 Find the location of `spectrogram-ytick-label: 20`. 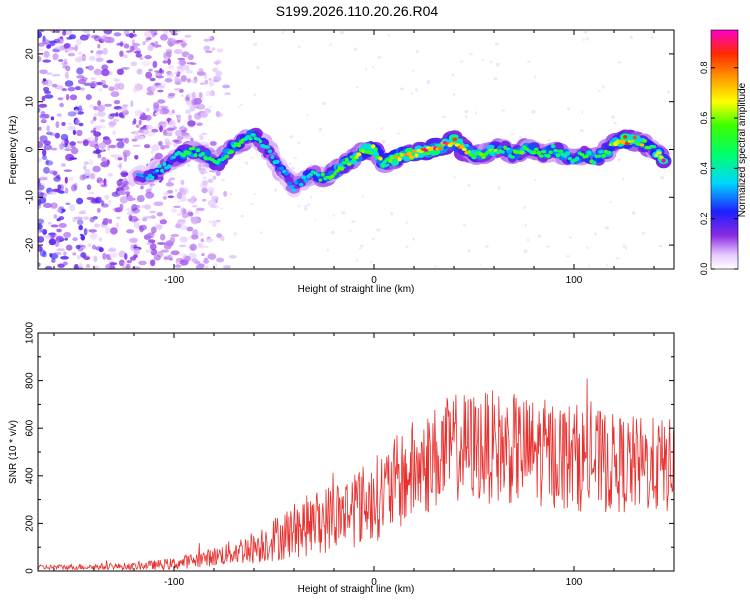

spectrogram-ytick-label: 20 is located at coordinates (30, 54).